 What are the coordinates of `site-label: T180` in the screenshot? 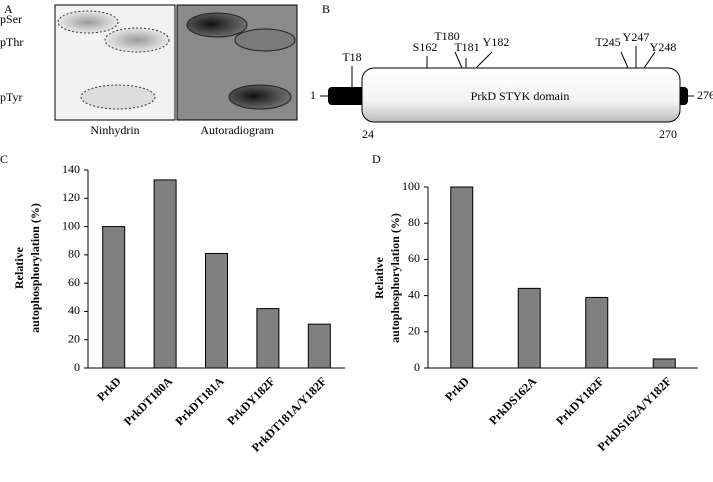 It's located at (446, 36).